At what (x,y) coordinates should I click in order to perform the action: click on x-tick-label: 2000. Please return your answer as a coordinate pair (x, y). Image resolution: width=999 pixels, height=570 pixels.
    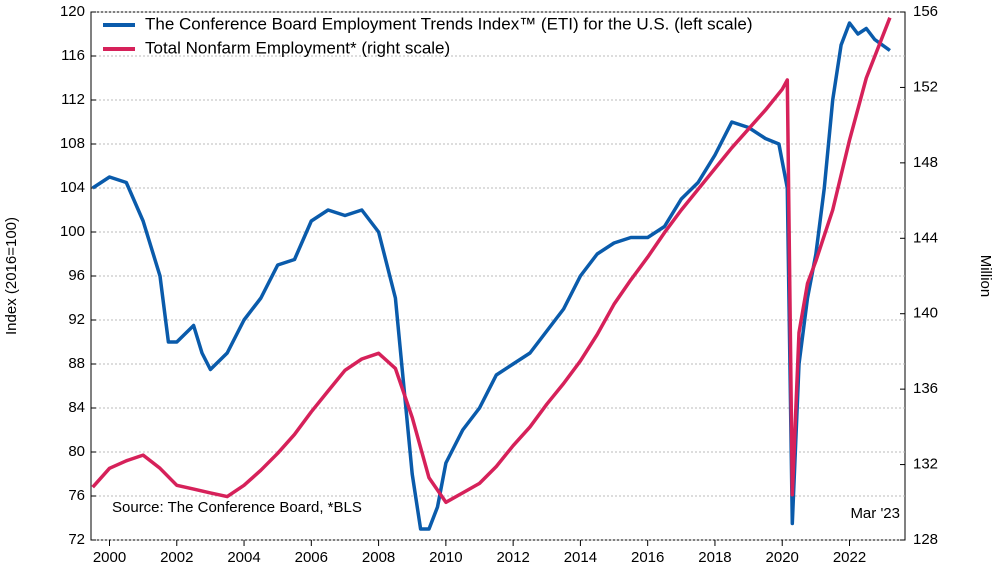
    Looking at the image, I should click on (109, 557).